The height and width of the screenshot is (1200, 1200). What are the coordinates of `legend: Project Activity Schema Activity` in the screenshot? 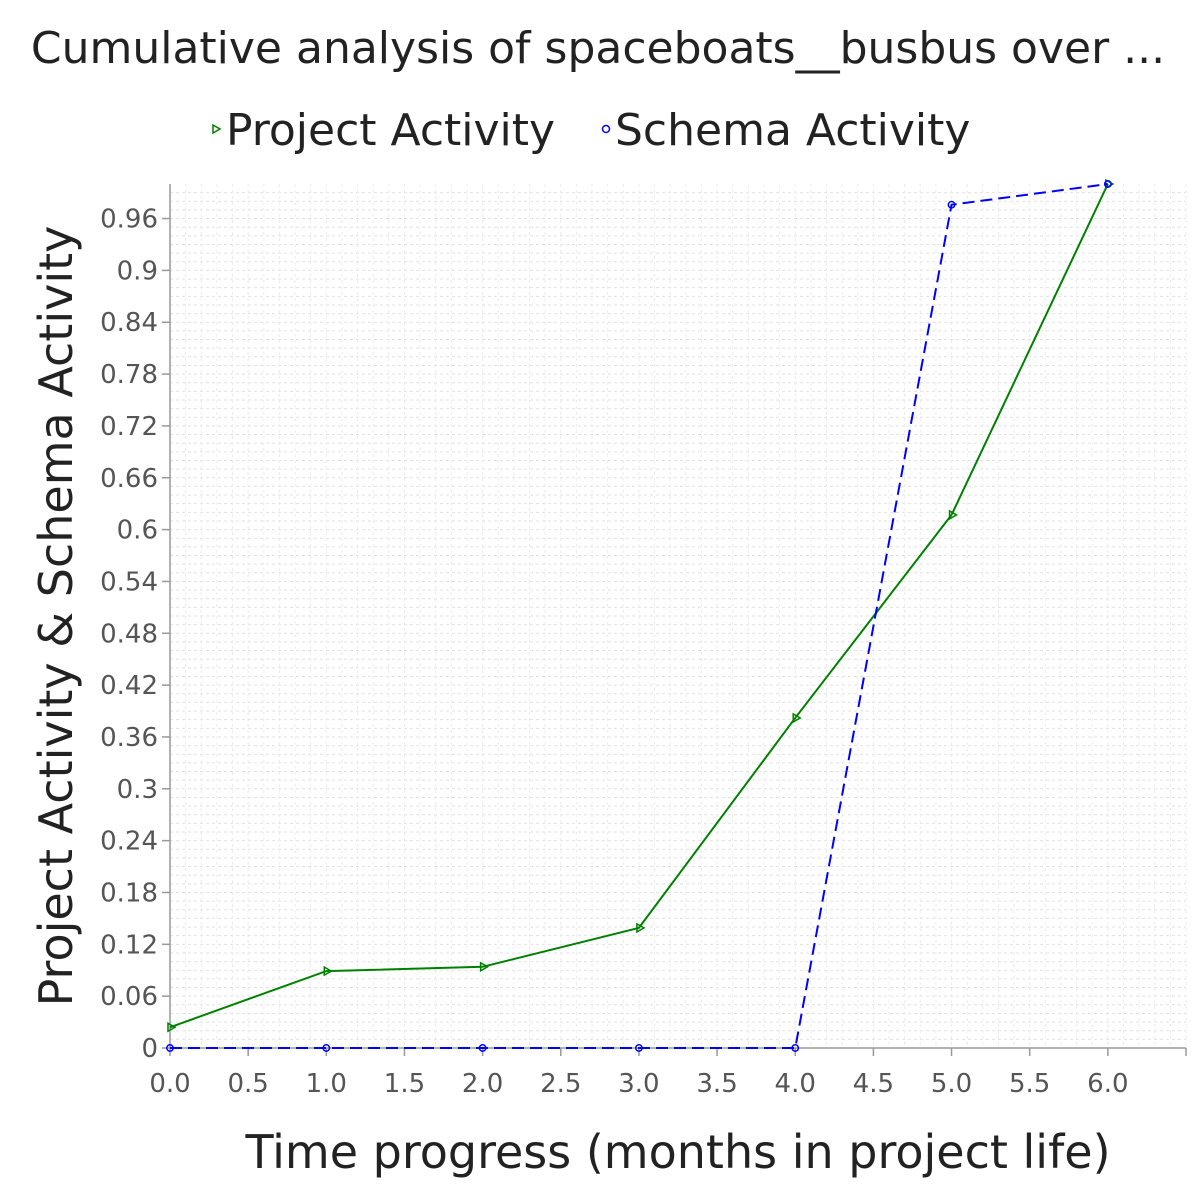 It's located at (591, 130).